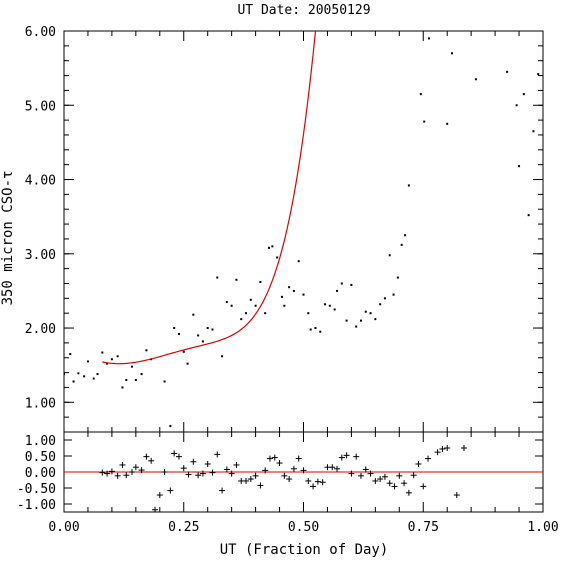  I want to click on x-tick-label: 0.00, so click(63, 527).